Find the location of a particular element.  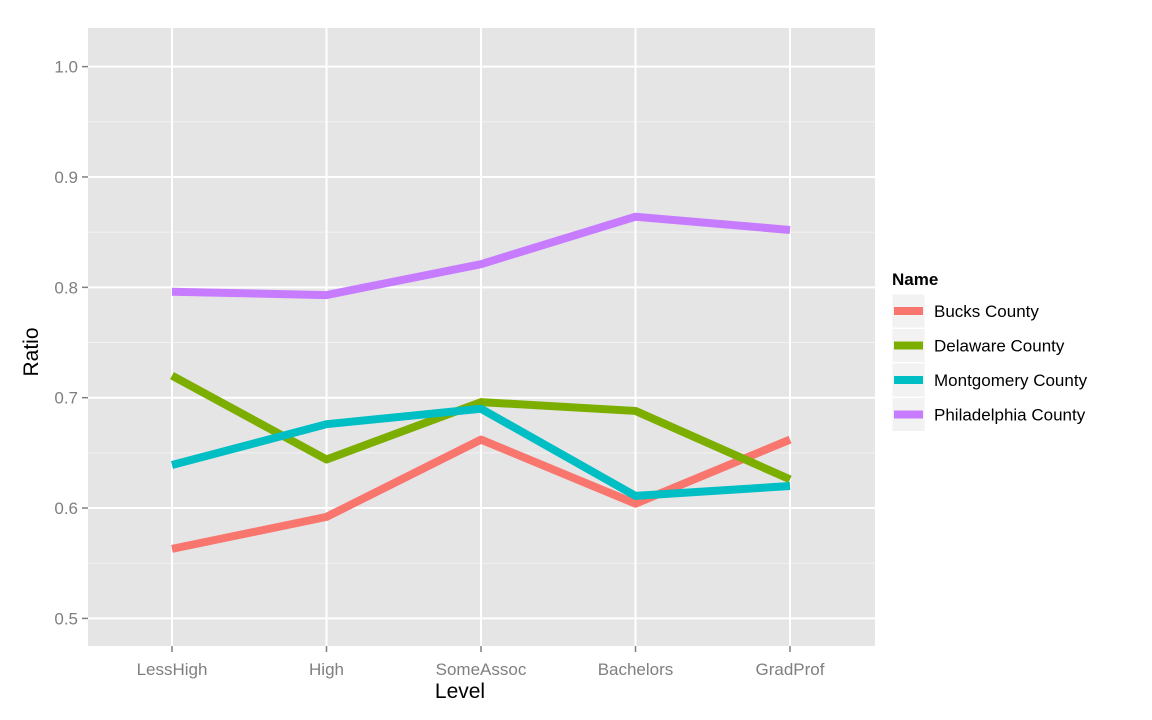

legend-title: Name is located at coordinates (915, 279).